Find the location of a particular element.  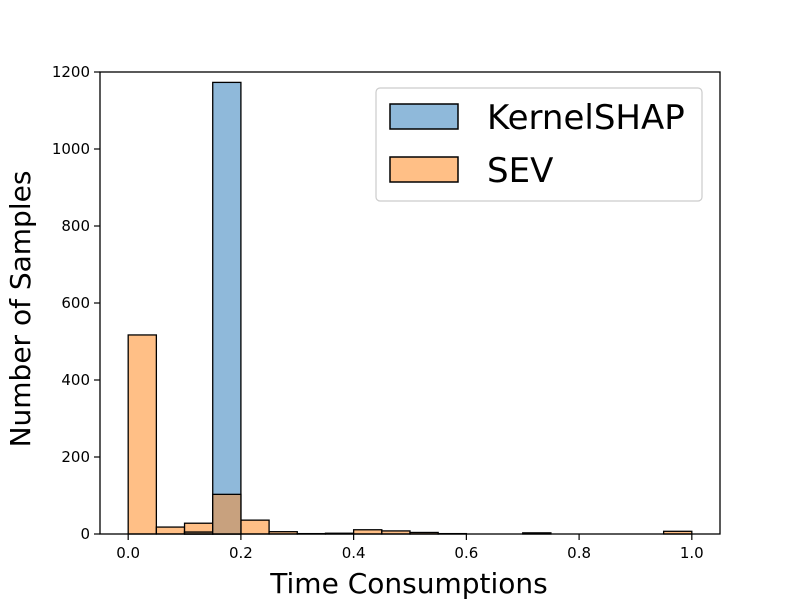

x-tick-label: 0.0 is located at coordinates (128, 553).